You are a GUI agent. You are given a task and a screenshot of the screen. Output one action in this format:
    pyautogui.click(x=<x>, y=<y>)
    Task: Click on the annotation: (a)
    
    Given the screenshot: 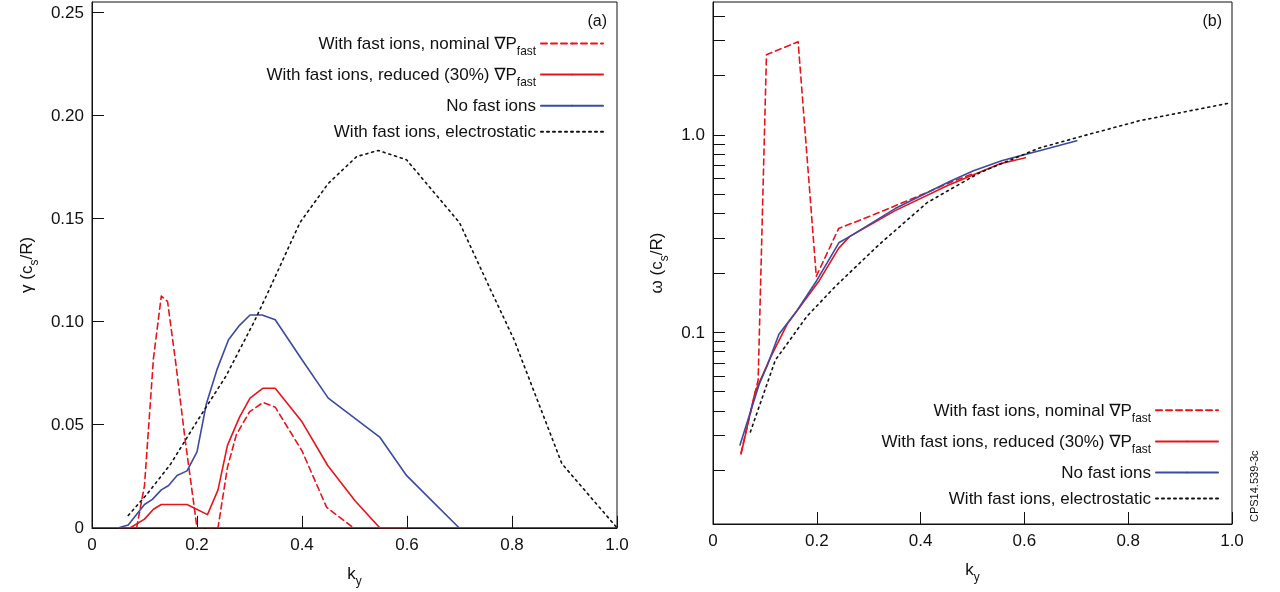 What is the action you would take?
    pyautogui.click(x=597, y=20)
    